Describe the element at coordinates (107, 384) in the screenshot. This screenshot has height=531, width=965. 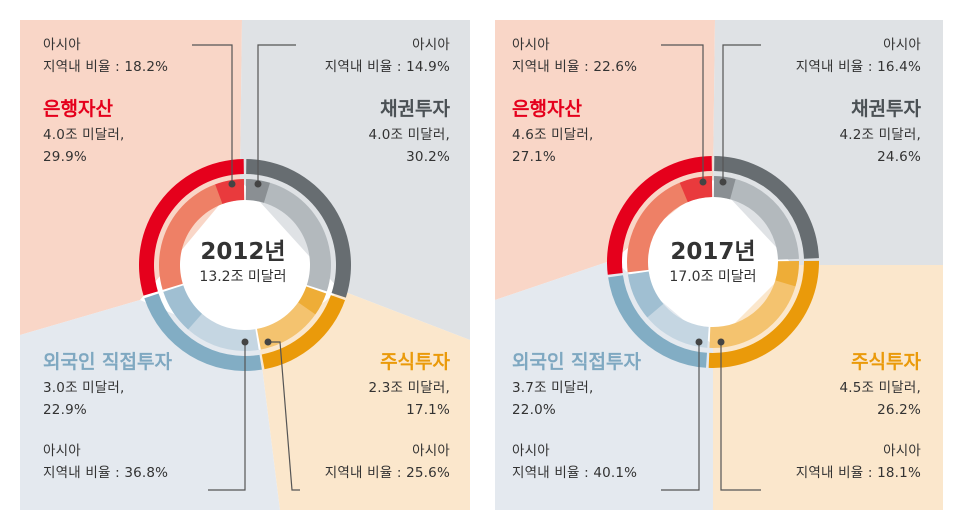
I see `fdi-label: 외국인 직접투자 3.0조 미달러, 22.9%` at that location.